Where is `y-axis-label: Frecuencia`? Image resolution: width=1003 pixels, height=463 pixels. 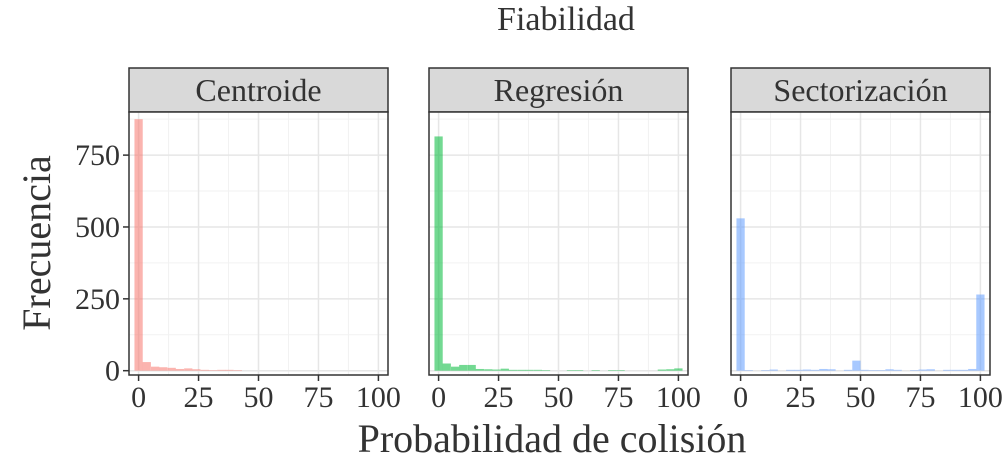
y-axis-label: Frecuencia is located at coordinates (36, 243).